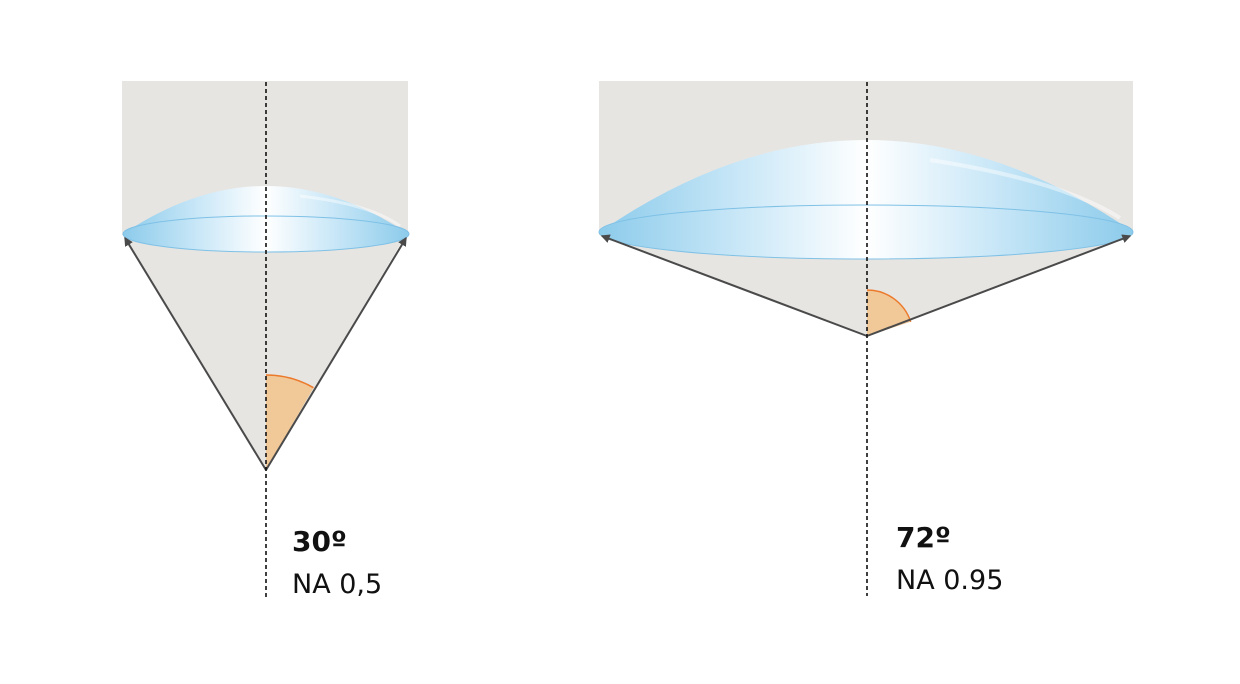 Image resolution: width=1240 pixels, height=684 pixels. Describe the element at coordinates (866, 232) in the screenshot. I see `lens-rim` at that location.